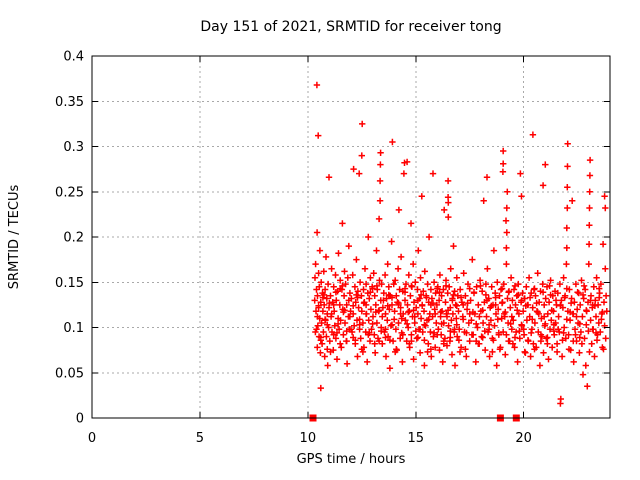  Describe the element at coordinates (69, 102) in the screenshot. I see `y-tick-label: 0.35` at that location.